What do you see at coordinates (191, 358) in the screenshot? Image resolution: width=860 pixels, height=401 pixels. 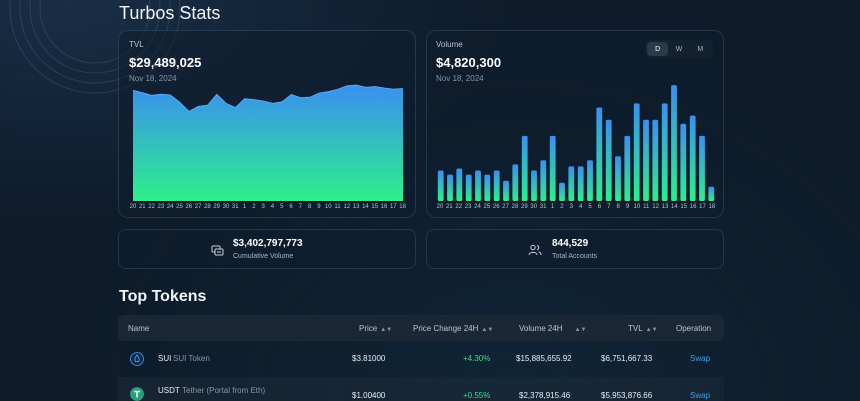 I see `token-name: SUI Token` at bounding box center [191, 358].